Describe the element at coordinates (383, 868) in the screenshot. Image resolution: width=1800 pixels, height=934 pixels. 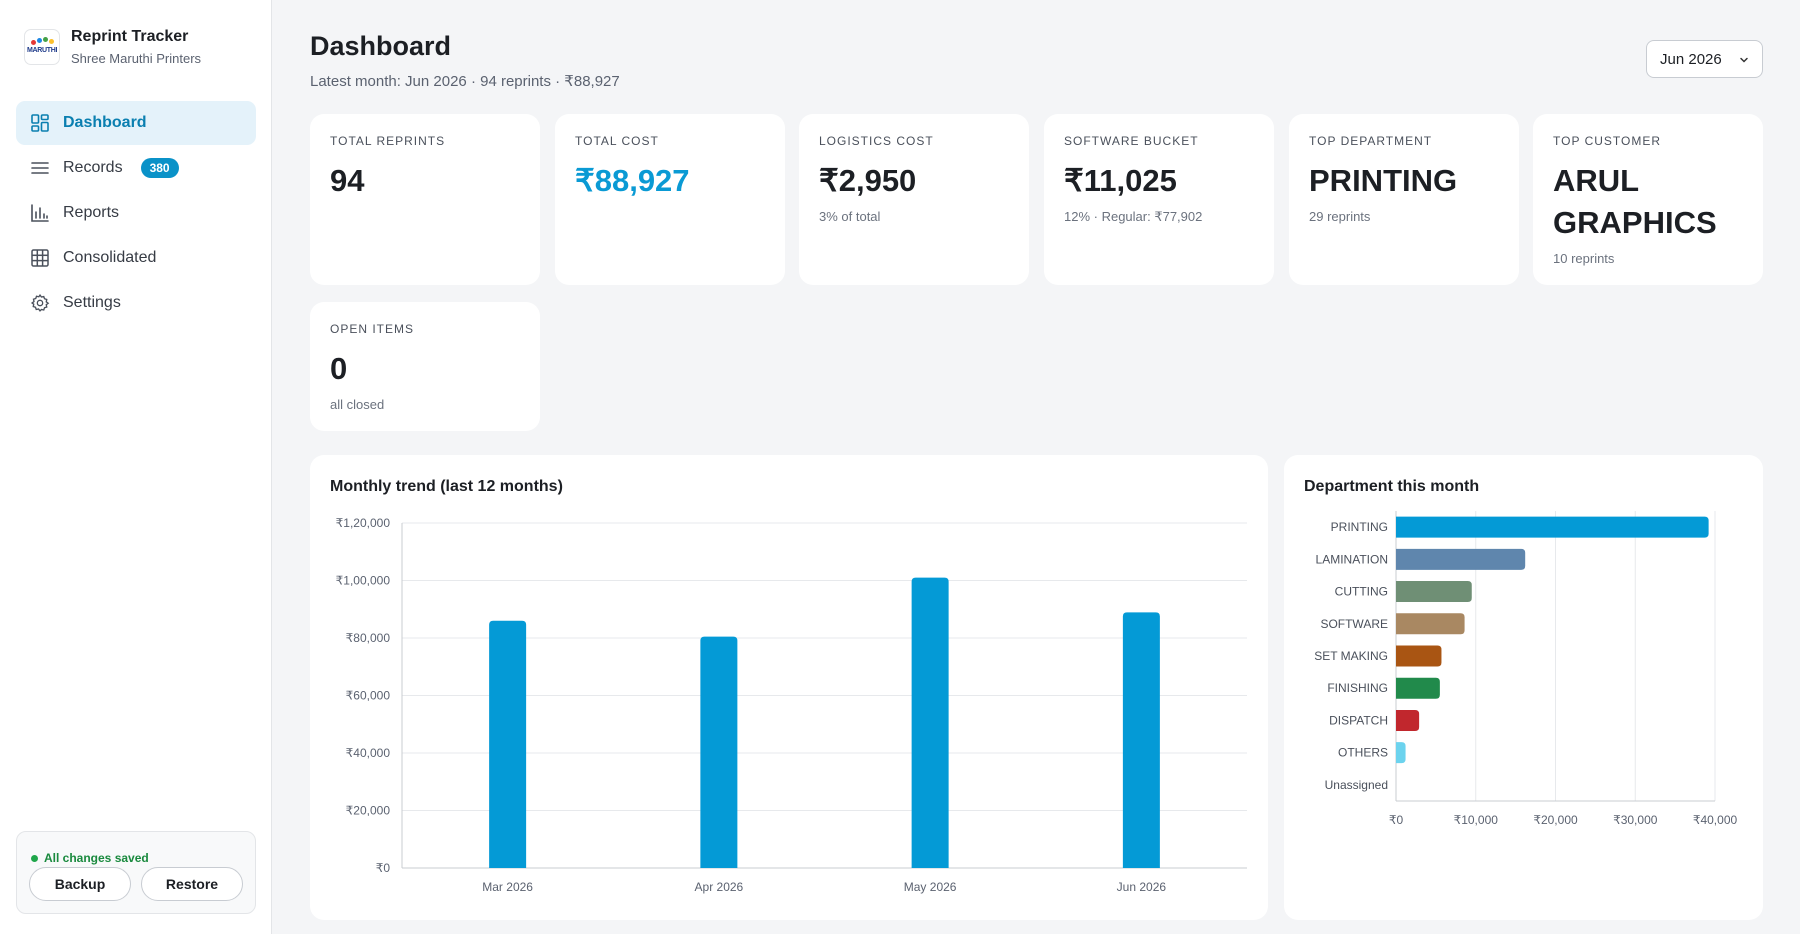
I see `y-tick-label: ₹0` at that location.